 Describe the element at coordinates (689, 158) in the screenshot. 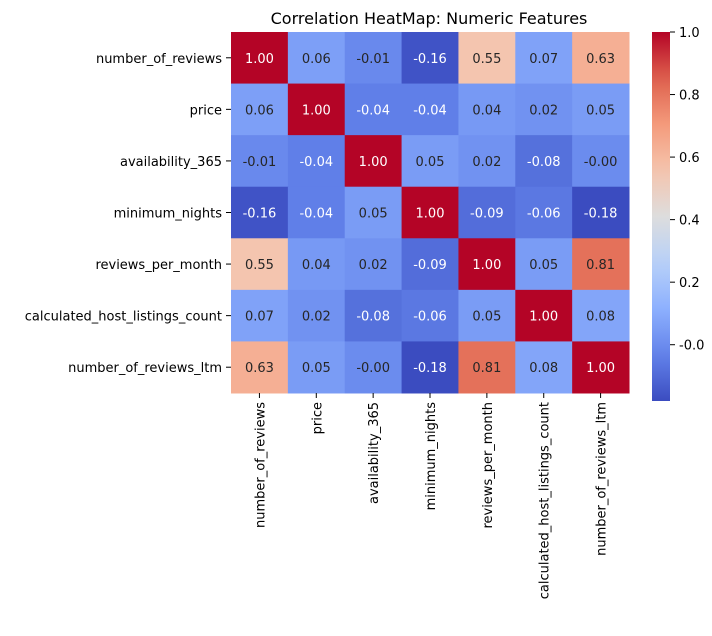

I see `colorbar-tick-label: 0.6` at that location.